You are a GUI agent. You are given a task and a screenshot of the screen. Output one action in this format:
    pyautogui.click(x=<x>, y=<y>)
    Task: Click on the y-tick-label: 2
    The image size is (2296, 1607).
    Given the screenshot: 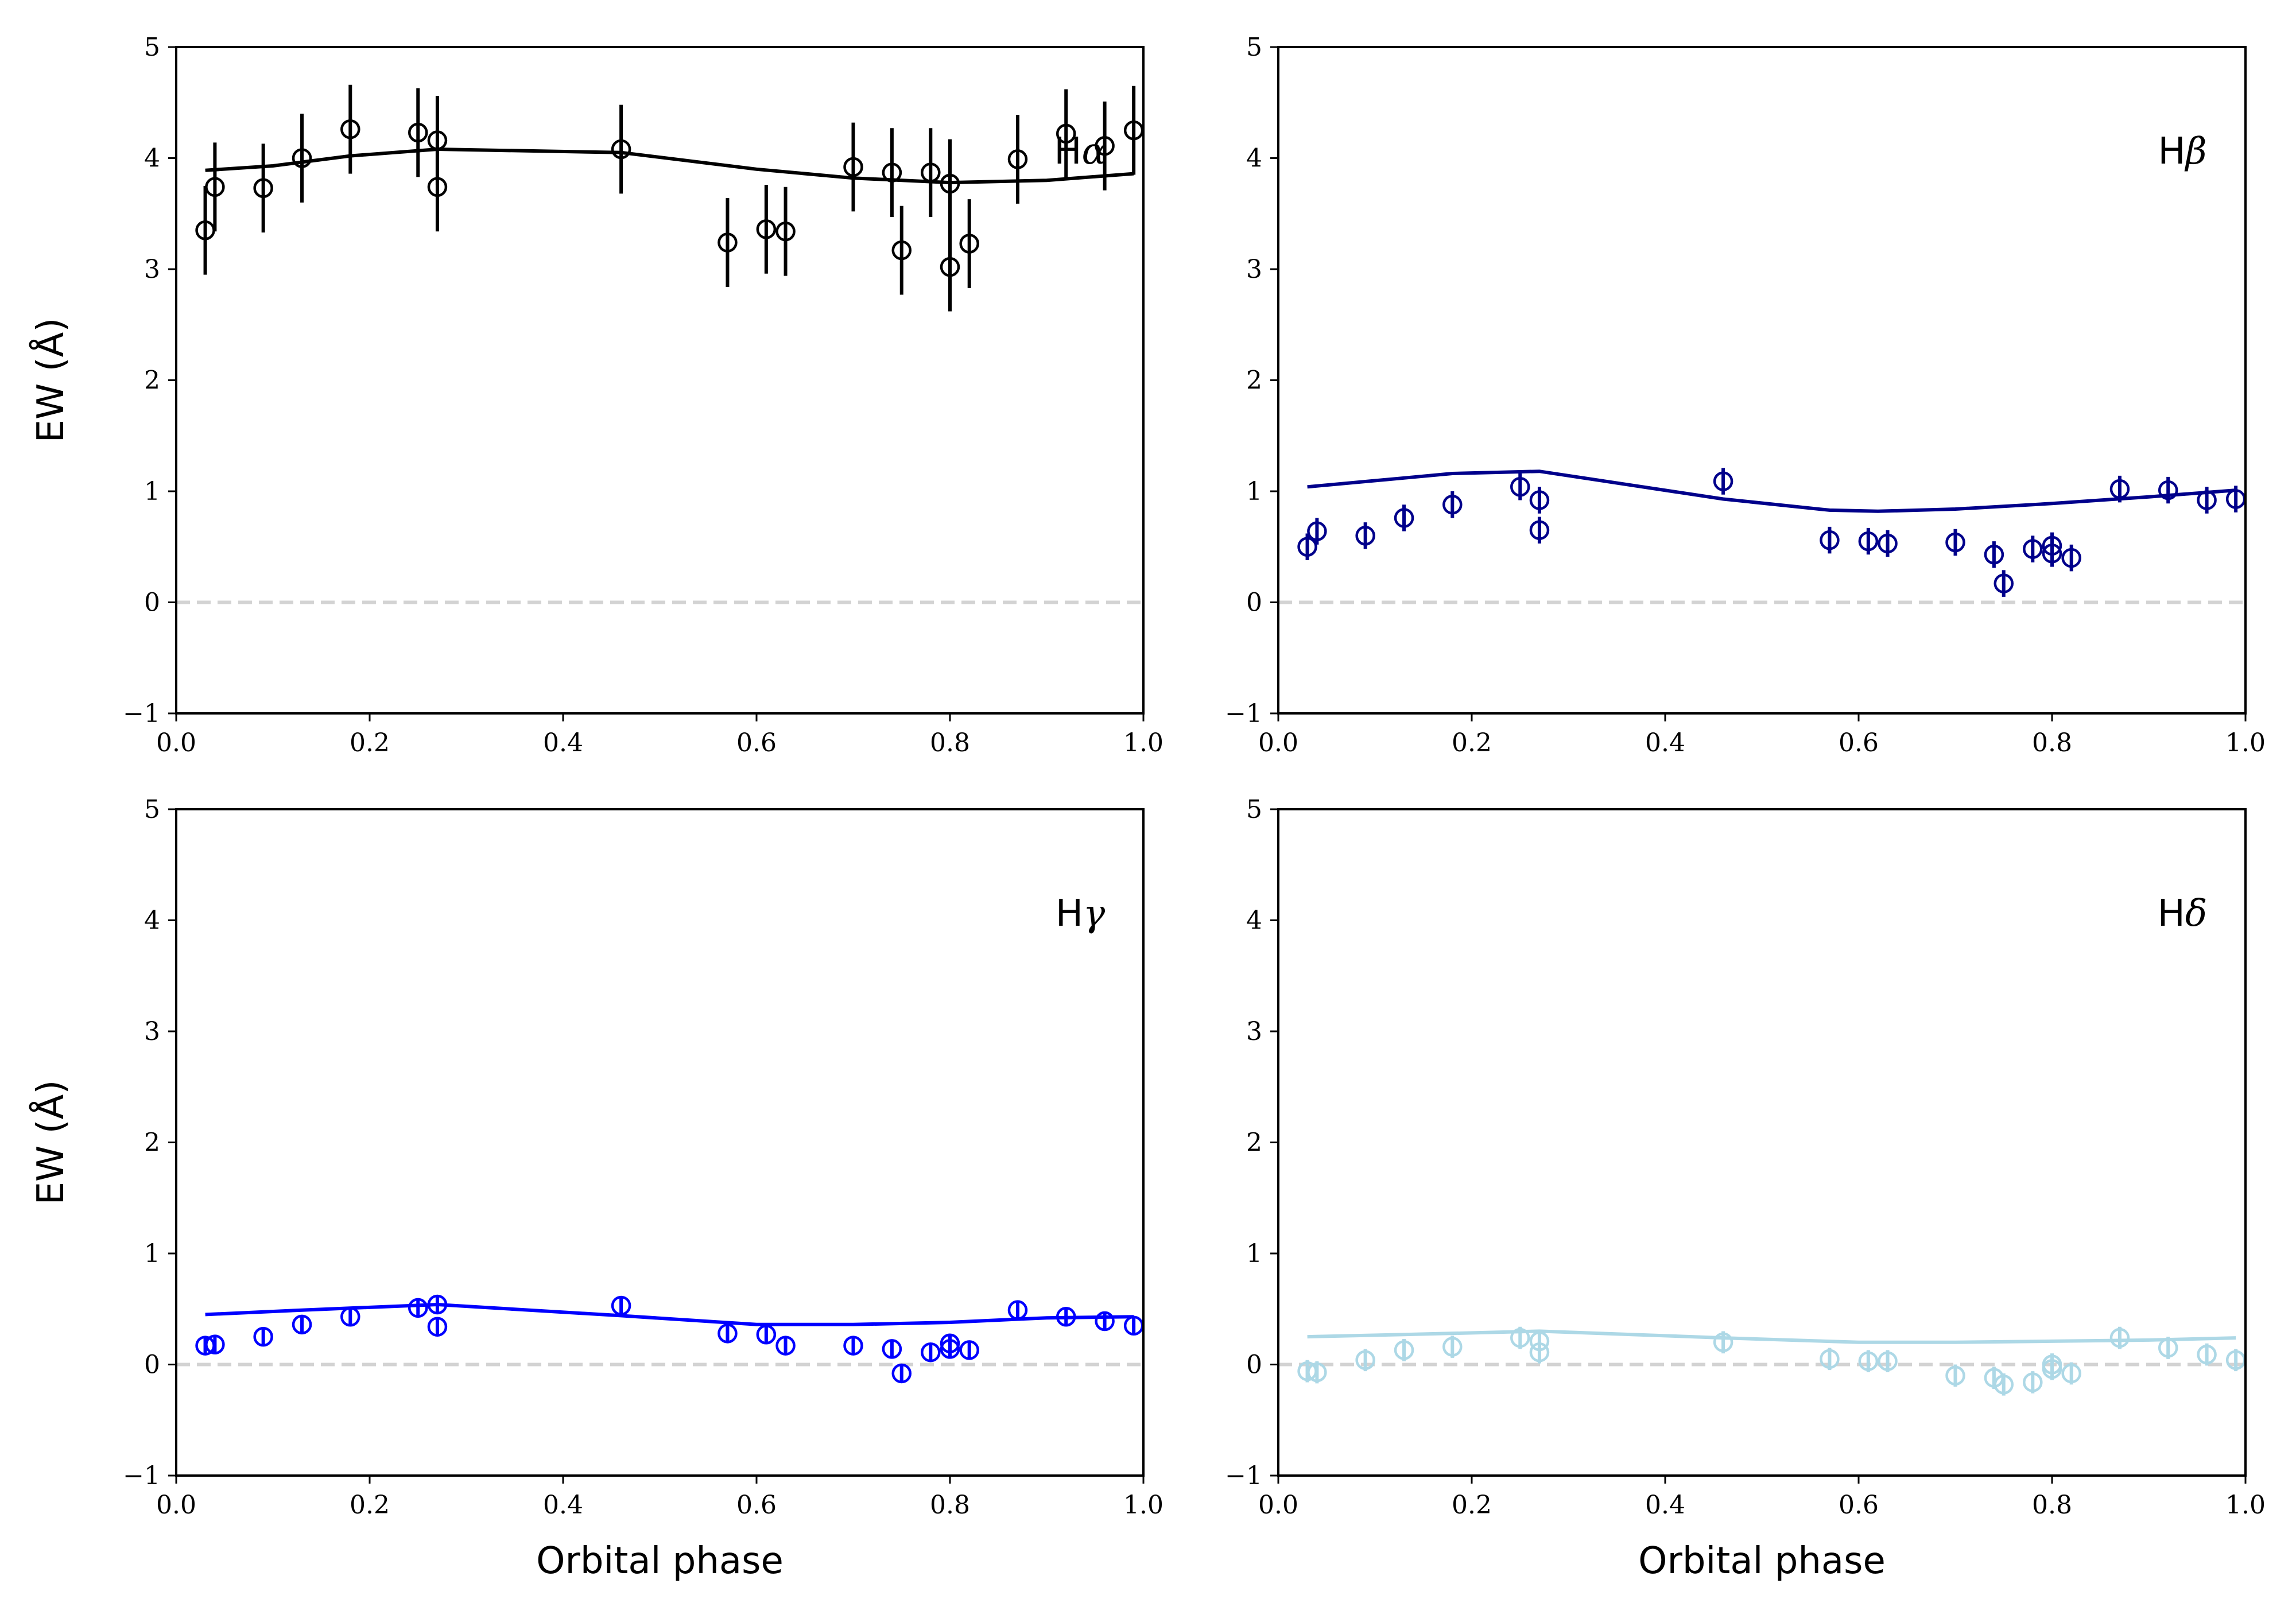 What is the action you would take?
    pyautogui.click(x=152, y=380)
    